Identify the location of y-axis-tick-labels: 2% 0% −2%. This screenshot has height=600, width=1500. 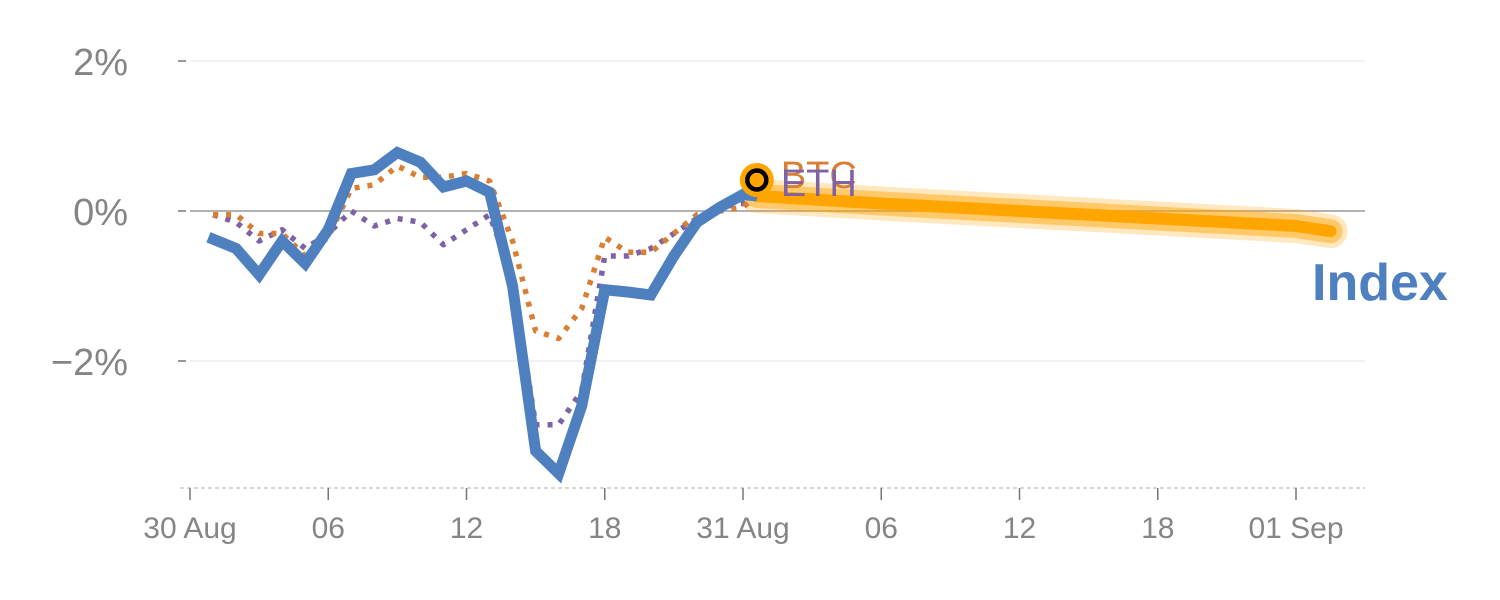
(89, 213).